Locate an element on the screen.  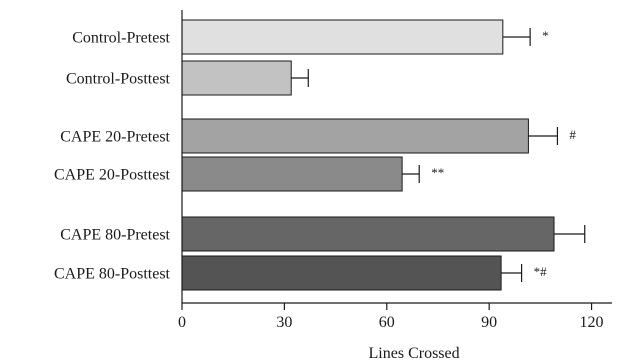
category-label-4: CAPE 80-Pretest is located at coordinates (115, 235).